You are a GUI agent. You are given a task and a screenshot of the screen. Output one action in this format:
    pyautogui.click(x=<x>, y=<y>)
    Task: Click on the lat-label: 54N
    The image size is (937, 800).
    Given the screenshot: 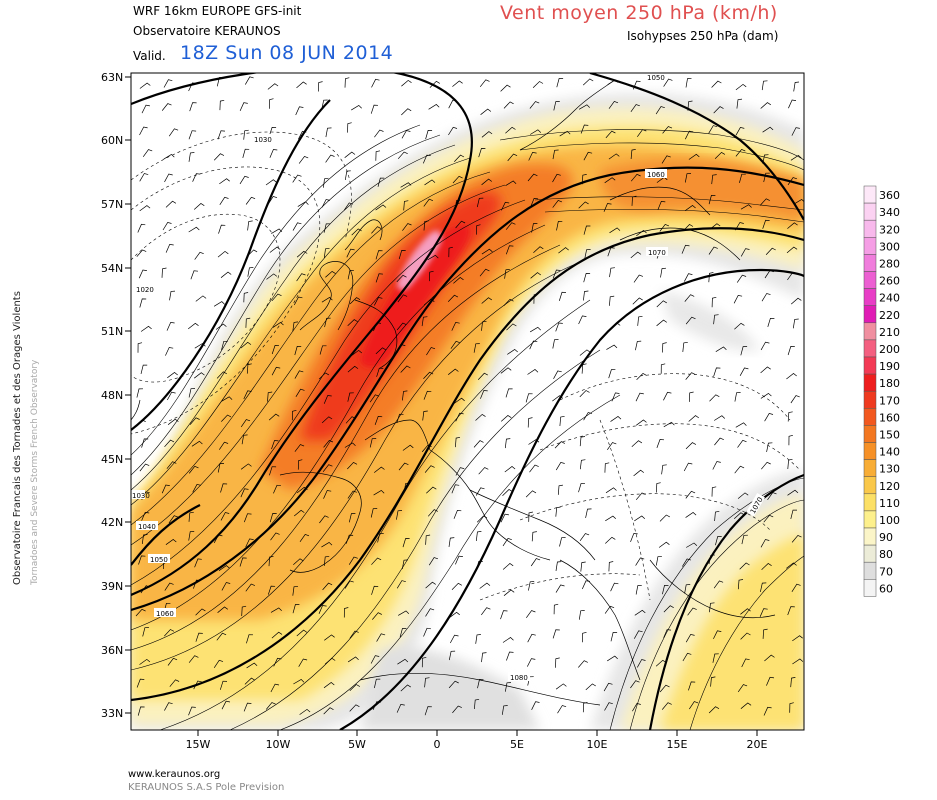 What is the action you would take?
    pyautogui.click(x=112, y=268)
    